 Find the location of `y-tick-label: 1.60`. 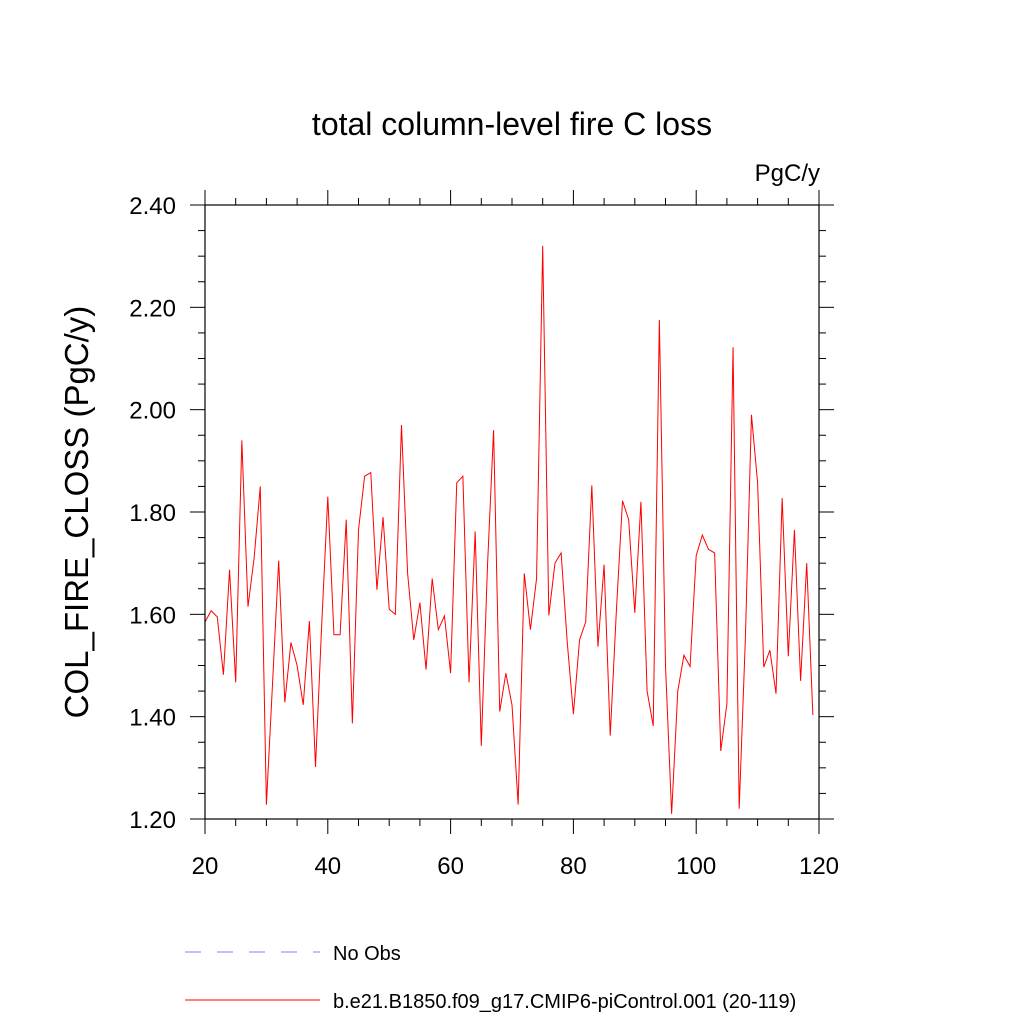

y-tick-label: 1.60 is located at coordinates (152, 615).